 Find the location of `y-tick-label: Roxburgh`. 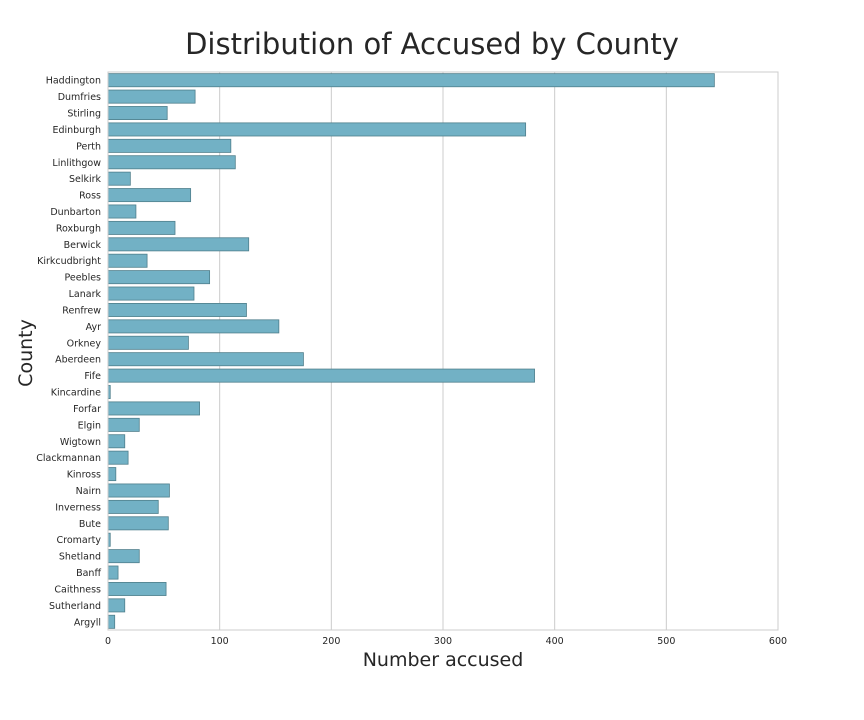

y-tick-label: Roxburgh is located at coordinates (78, 228).